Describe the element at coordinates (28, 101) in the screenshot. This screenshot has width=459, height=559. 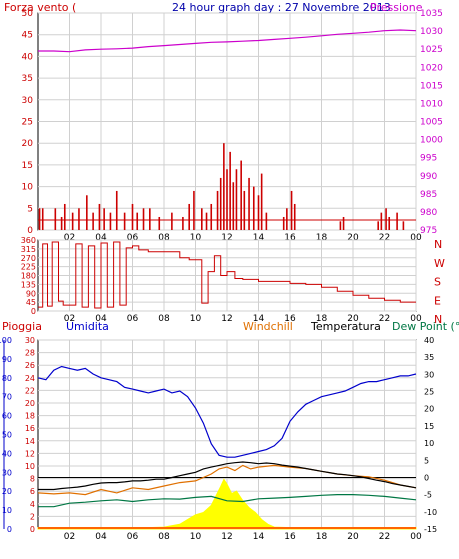
I see `wind-y-tick-30: 30` at that location.